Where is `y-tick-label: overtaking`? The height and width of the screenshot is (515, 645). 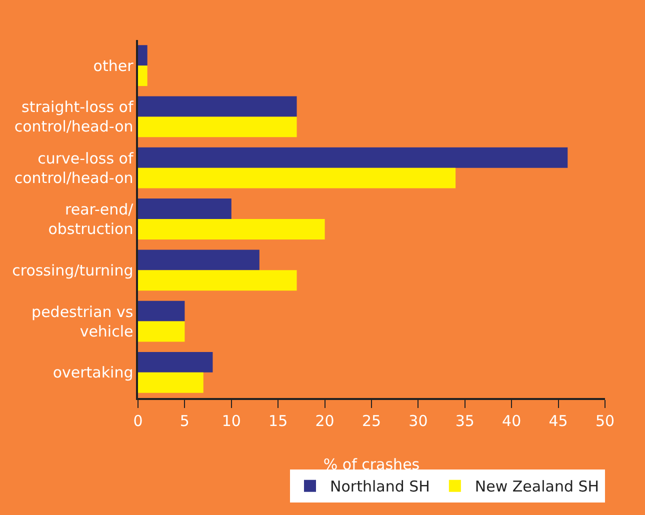 y-tick-label: overtaking is located at coordinates (93, 373).